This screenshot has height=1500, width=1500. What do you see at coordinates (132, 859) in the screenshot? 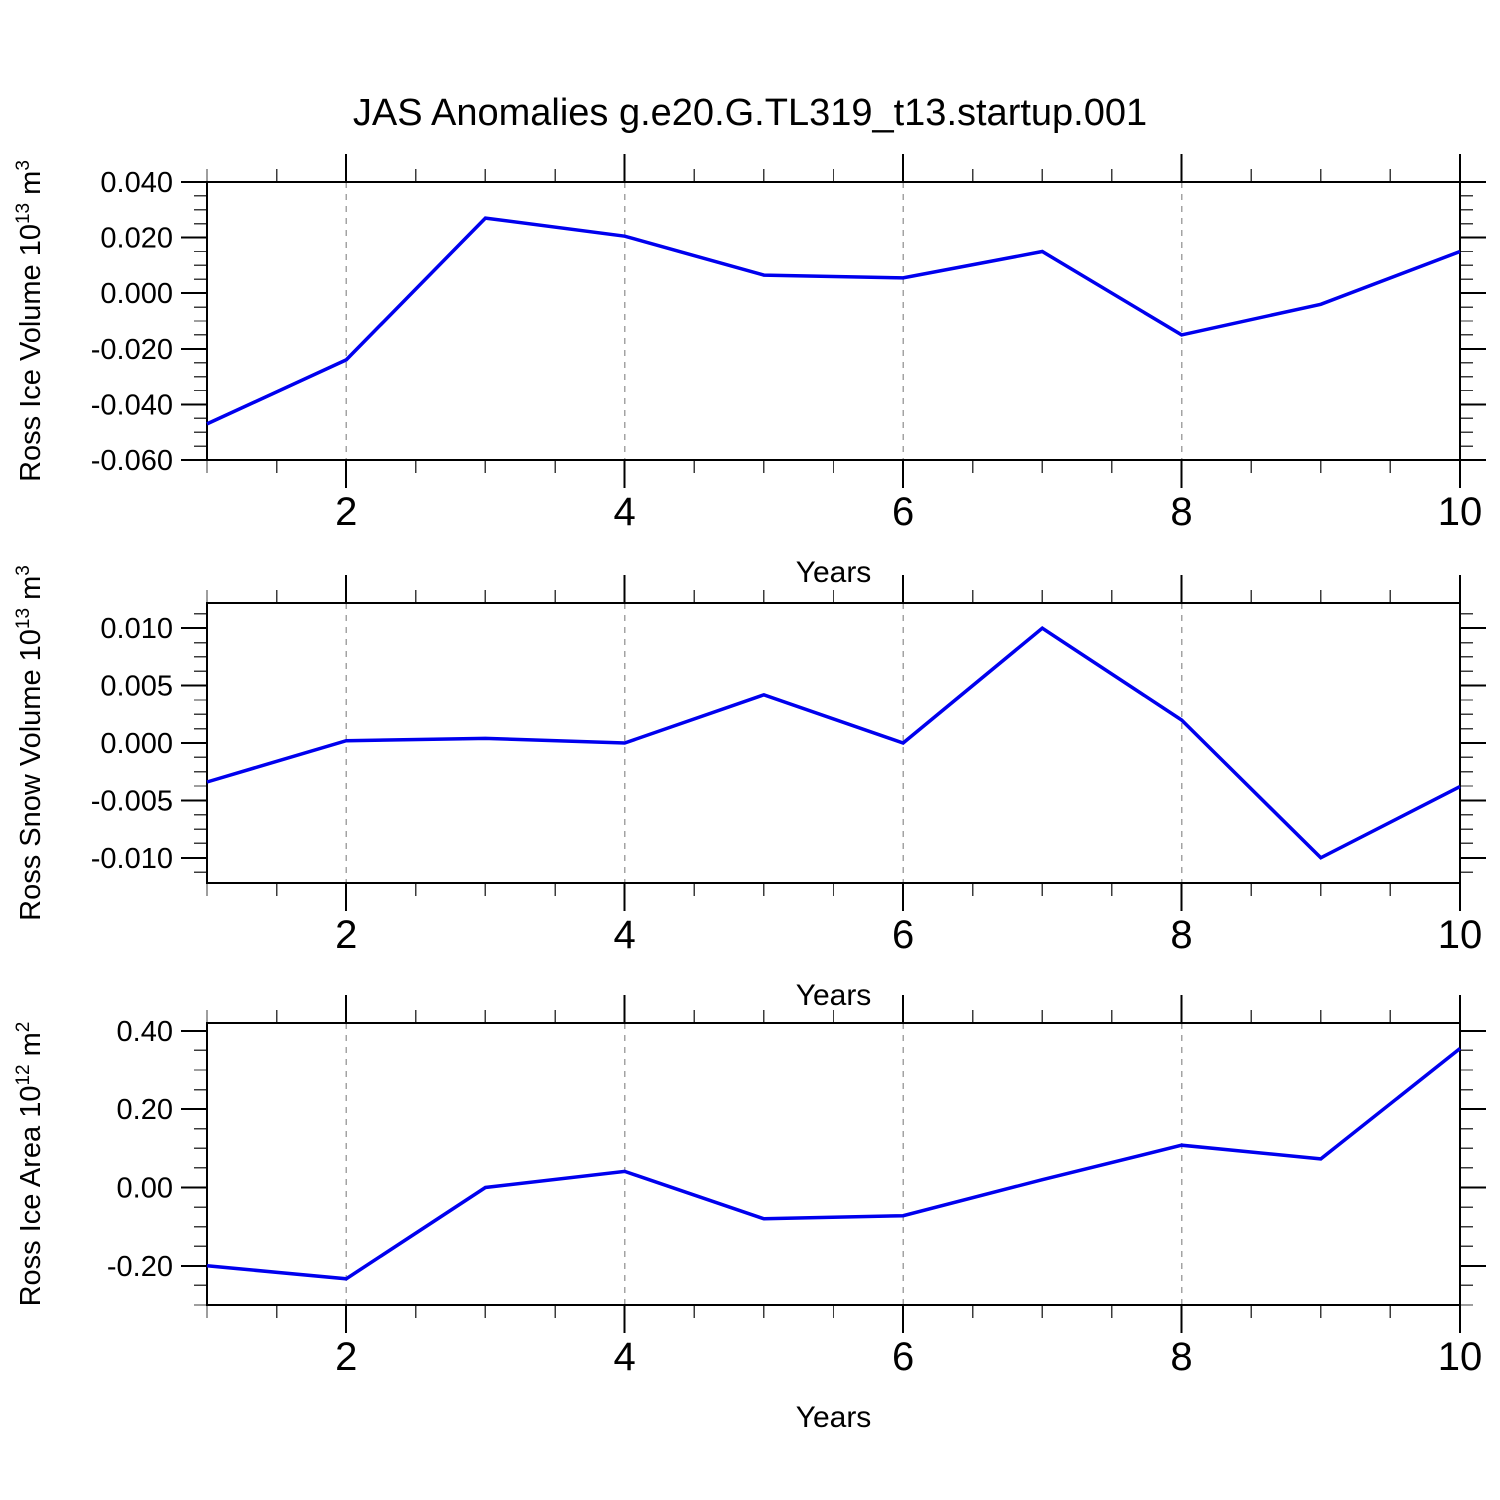
I see `y-tick-label: -0.010` at bounding box center [132, 859].